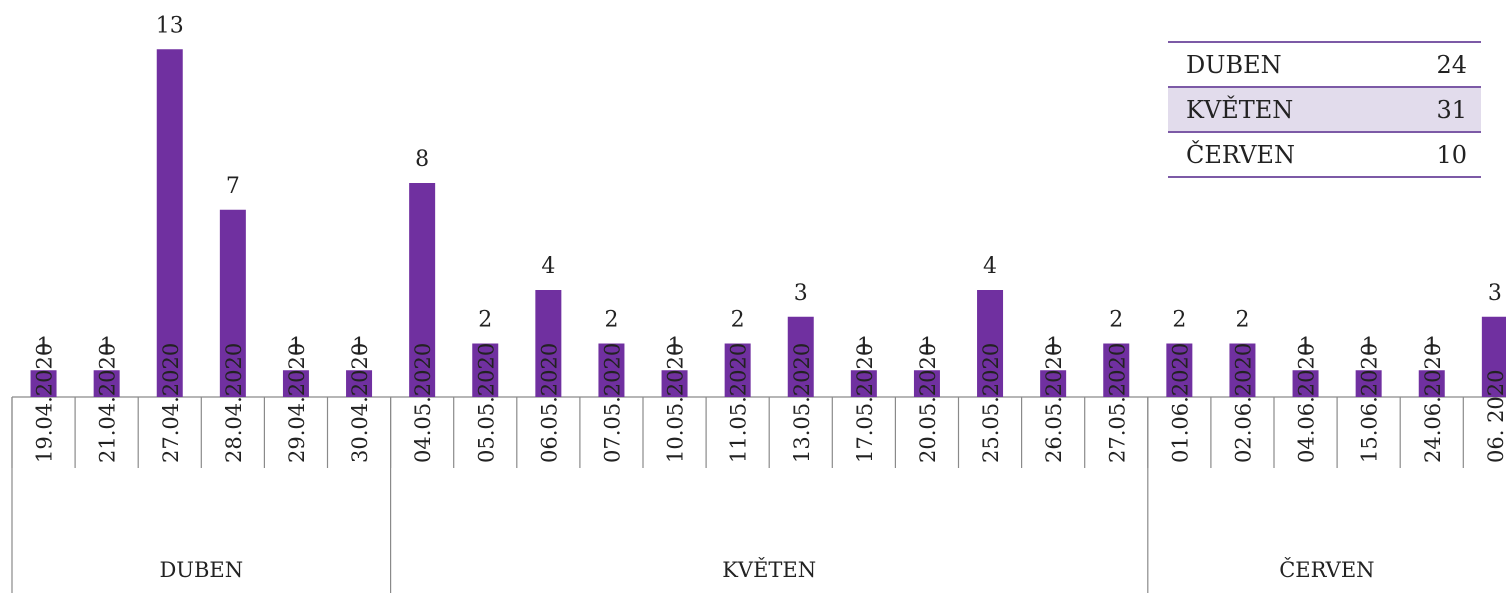 Image resolution: width=1506 pixels, height=593 pixels. What do you see at coordinates (1054, 403) in the screenshot?
I see `x-tick-label: 26.05.2020` at bounding box center [1054, 403].